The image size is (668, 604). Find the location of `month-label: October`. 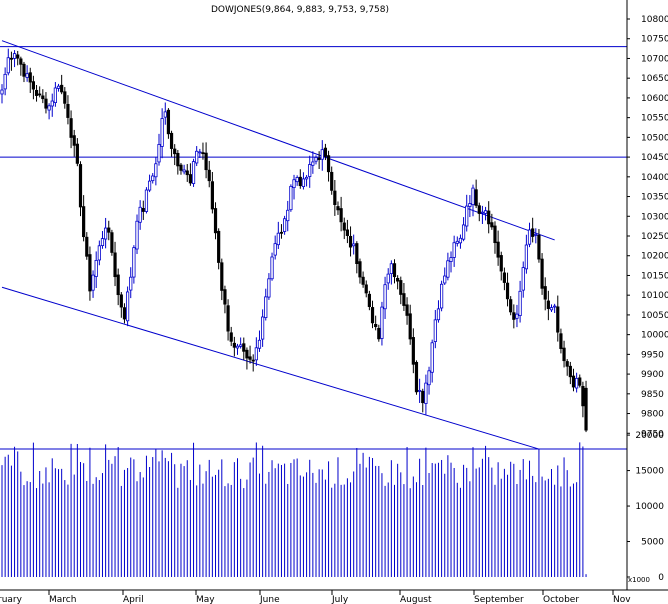

month-label: October is located at coordinates (561, 599).